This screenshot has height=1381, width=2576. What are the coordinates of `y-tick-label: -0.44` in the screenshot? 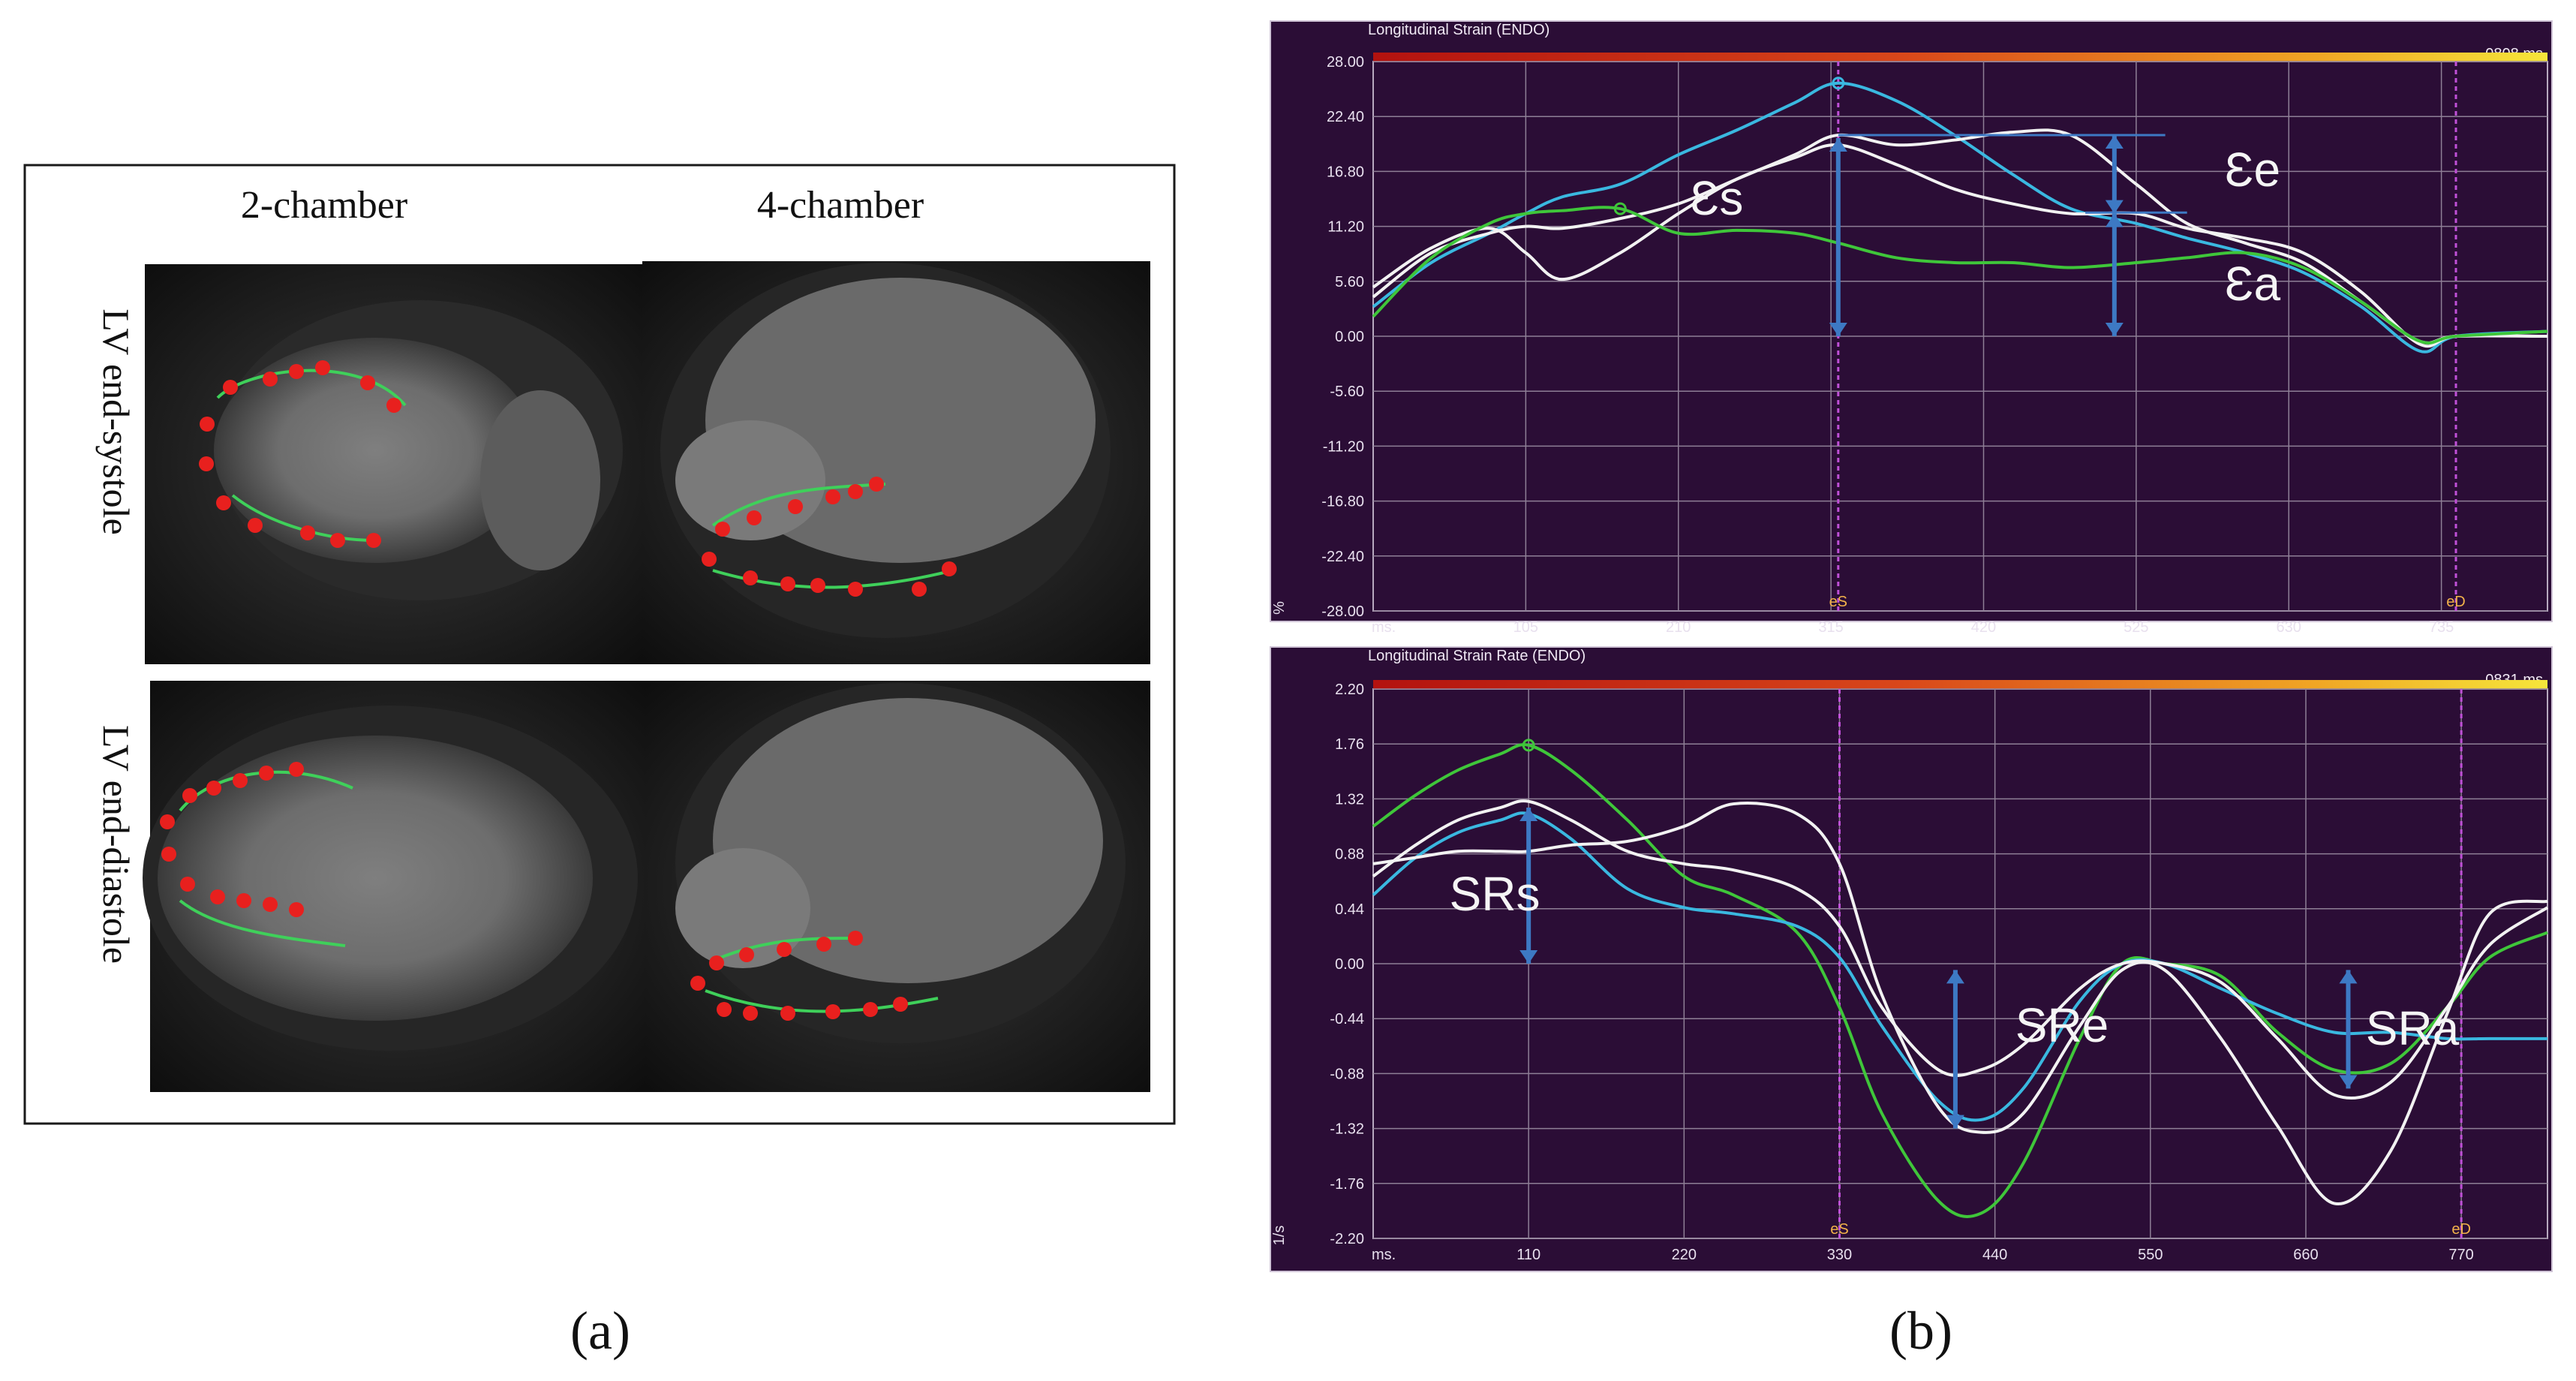 It's located at (1347, 1019).